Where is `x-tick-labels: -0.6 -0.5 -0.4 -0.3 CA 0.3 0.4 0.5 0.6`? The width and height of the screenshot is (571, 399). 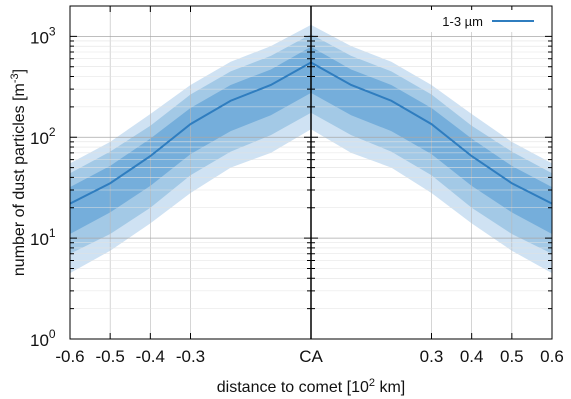 x-tick-labels: -0.6 -0.5 -0.4 -0.3 CA 0.3 0.4 0.5 0.6 is located at coordinates (309, 356).